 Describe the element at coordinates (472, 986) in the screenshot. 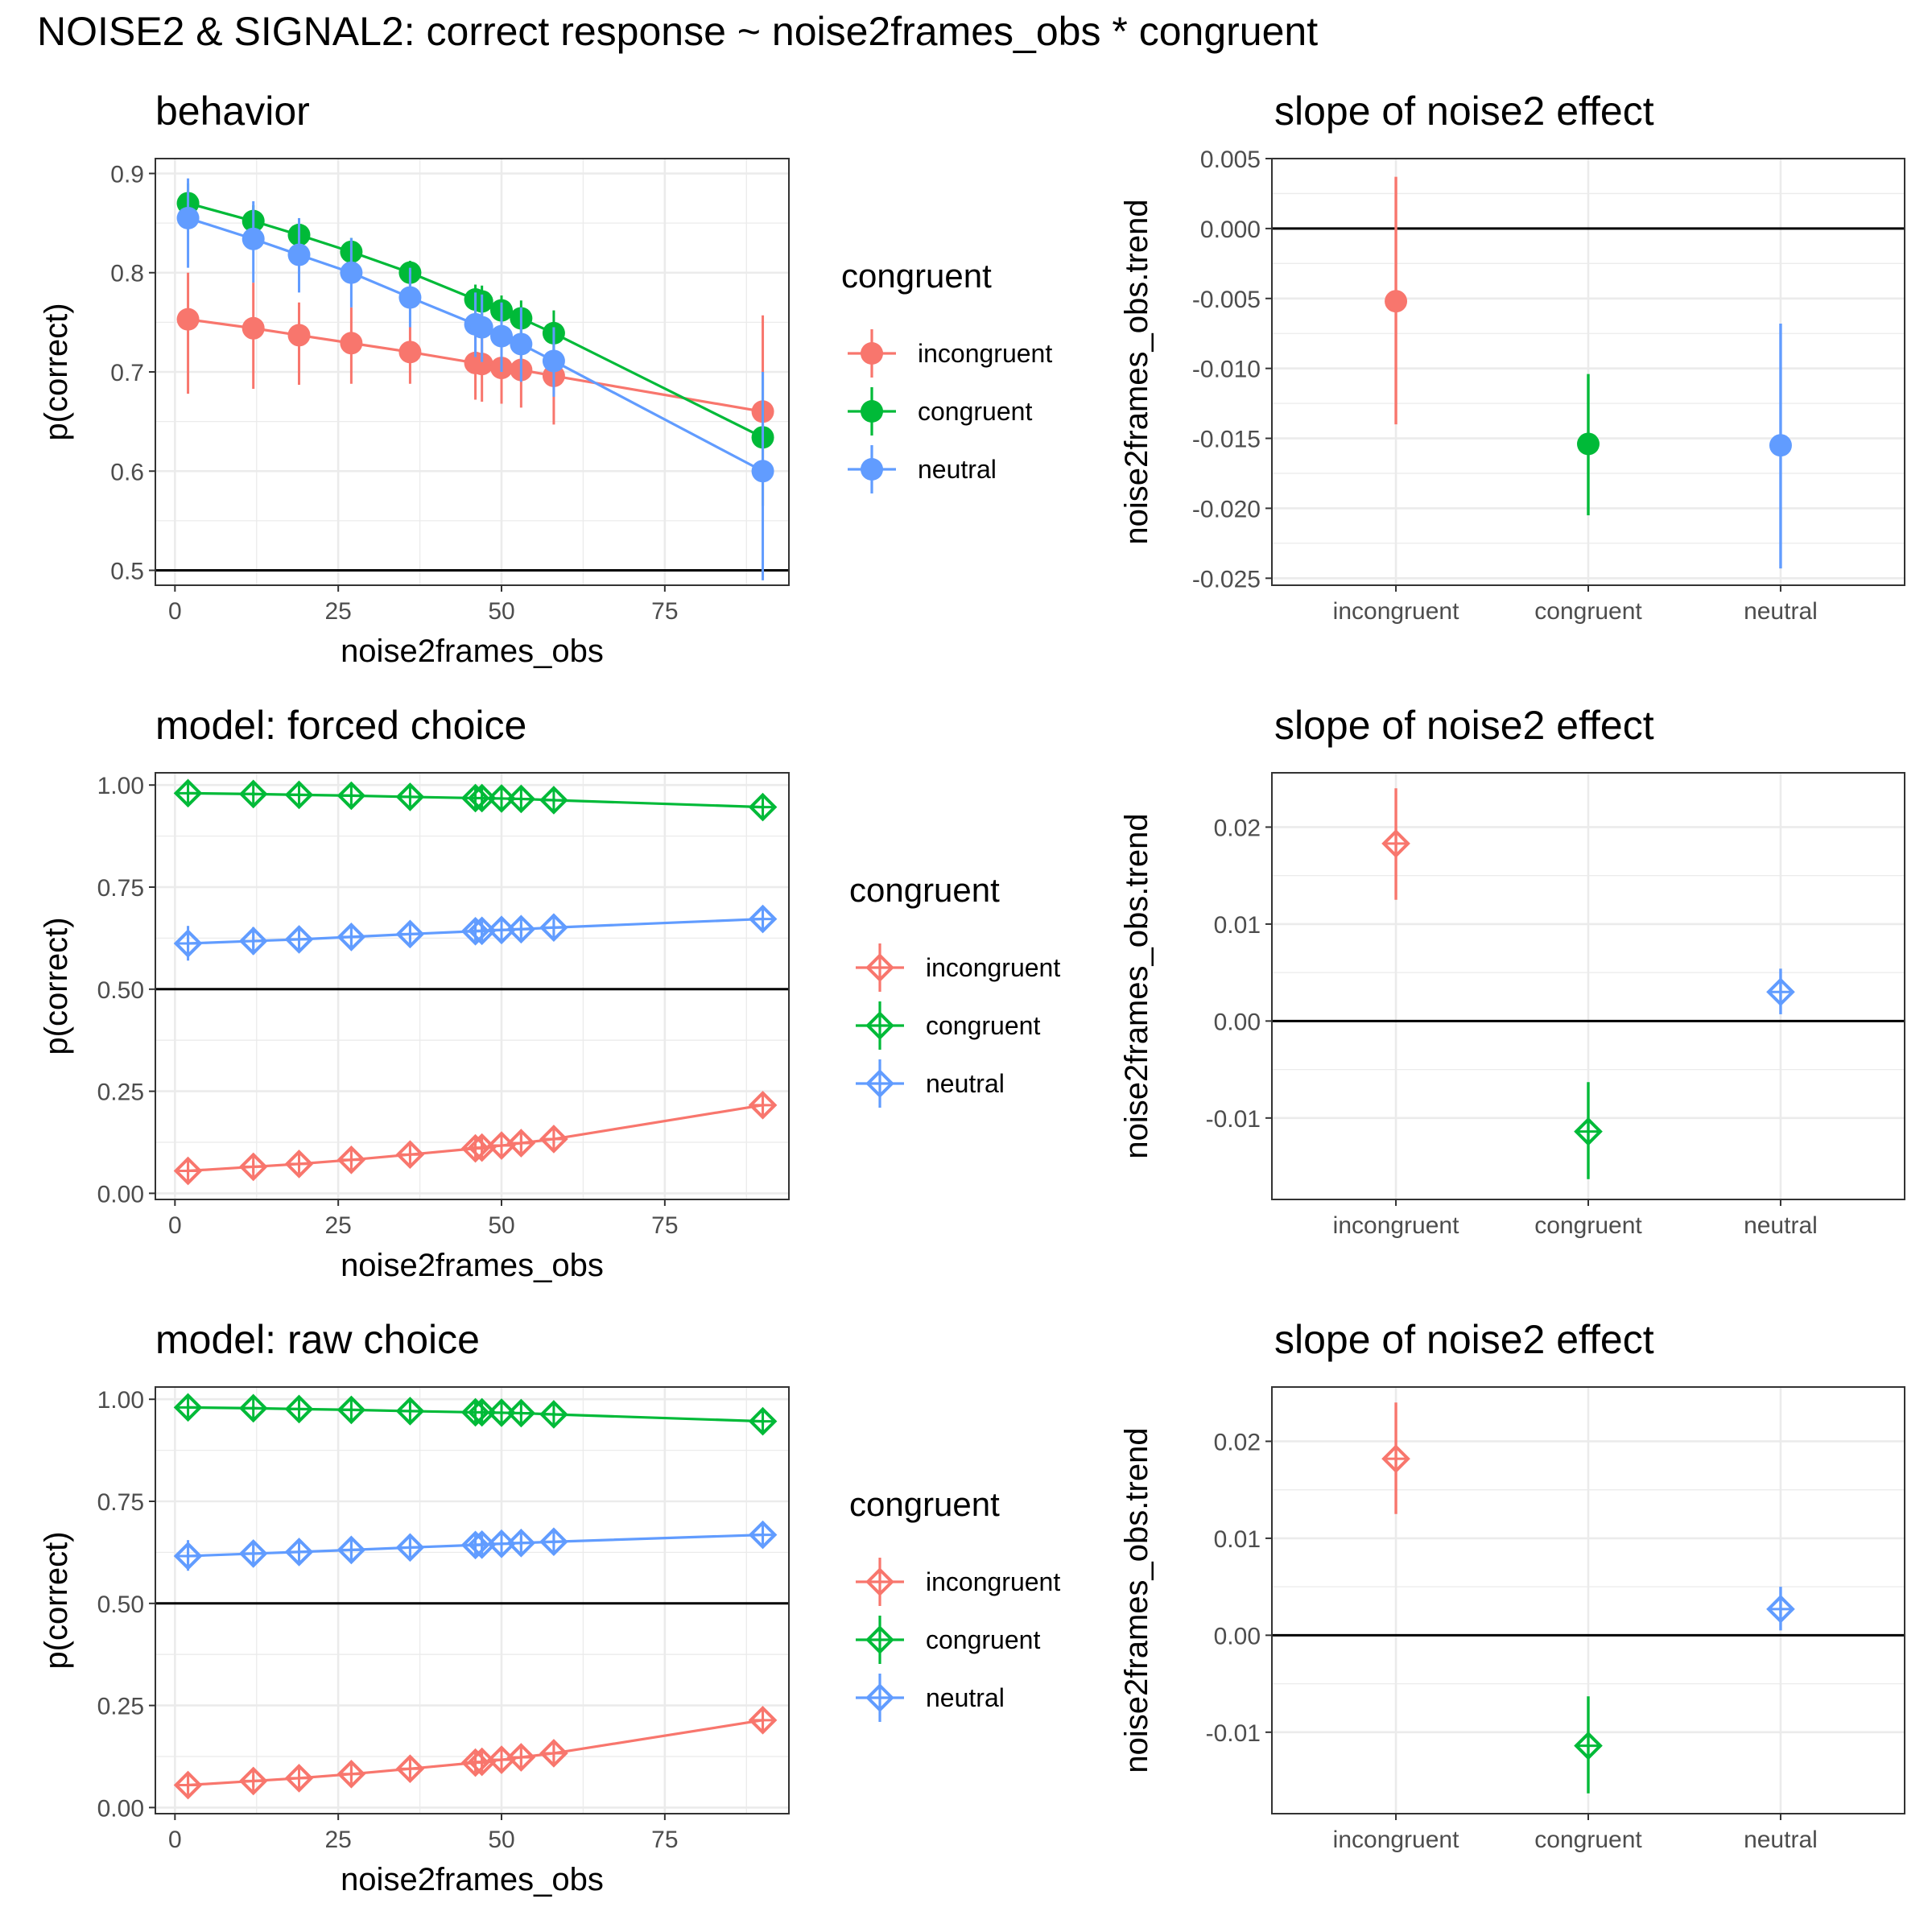

I see `plot-background` at that location.